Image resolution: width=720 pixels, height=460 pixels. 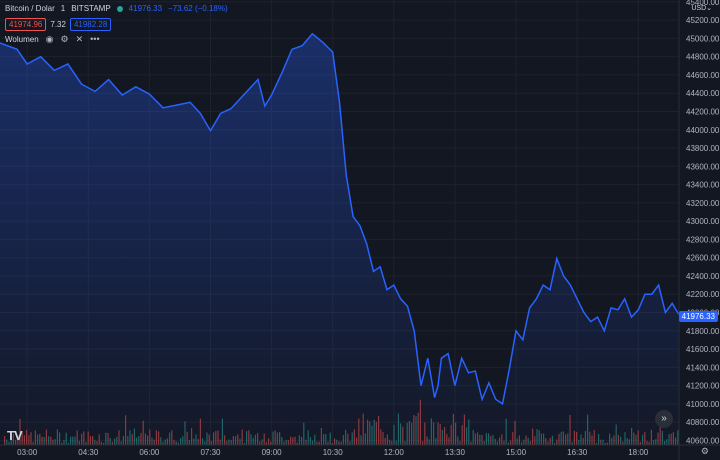 What do you see at coordinates (333, 452) in the screenshot?
I see `x-tick-label: 10:30` at bounding box center [333, 452].